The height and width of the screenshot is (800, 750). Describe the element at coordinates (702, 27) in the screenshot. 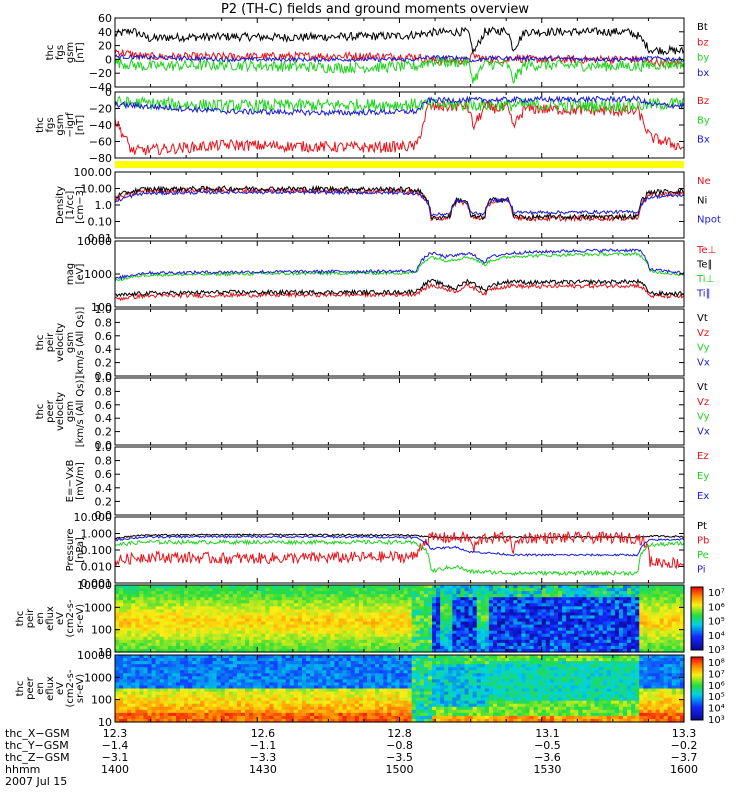

I see `legend-fgs_gsm-0: Bt` at that location.